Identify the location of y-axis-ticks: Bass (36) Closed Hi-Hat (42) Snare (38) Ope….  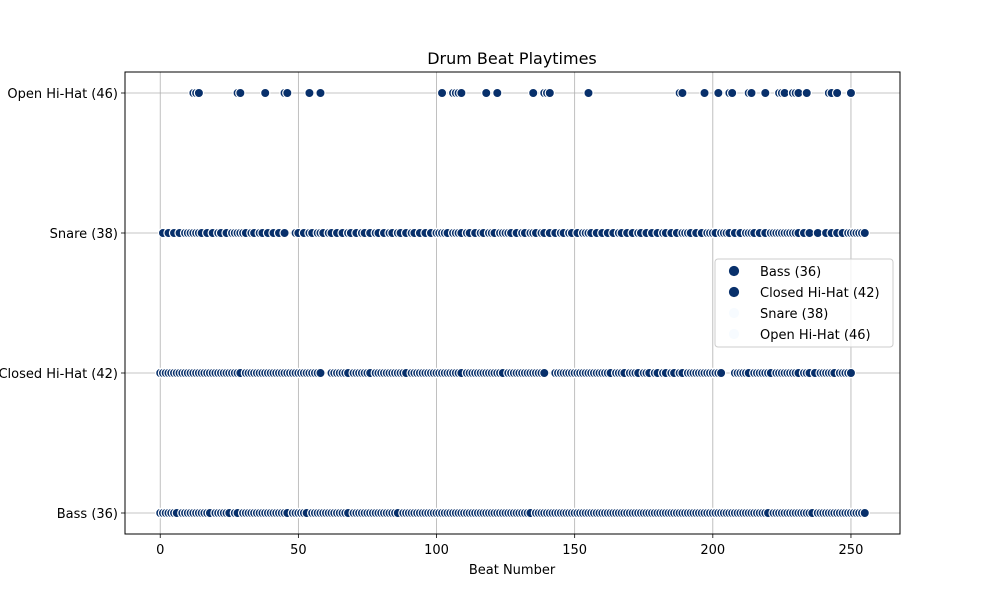
(62, 304).